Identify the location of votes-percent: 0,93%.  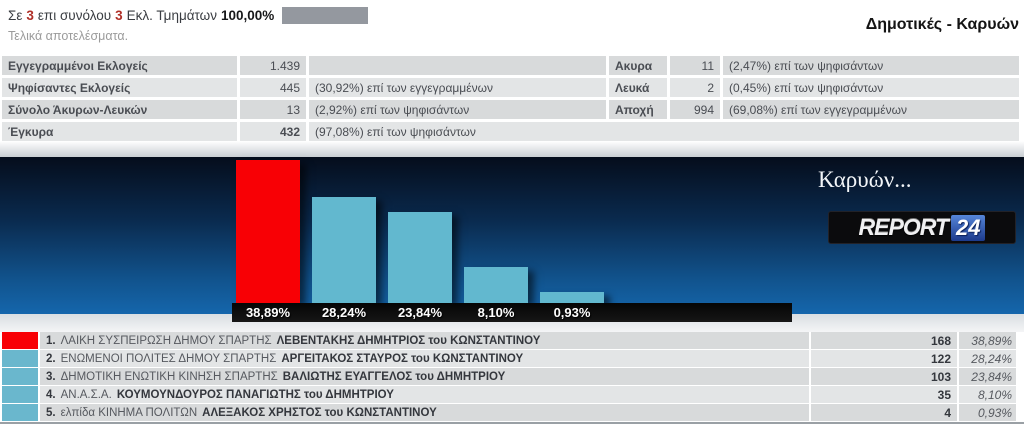
(987, 412).